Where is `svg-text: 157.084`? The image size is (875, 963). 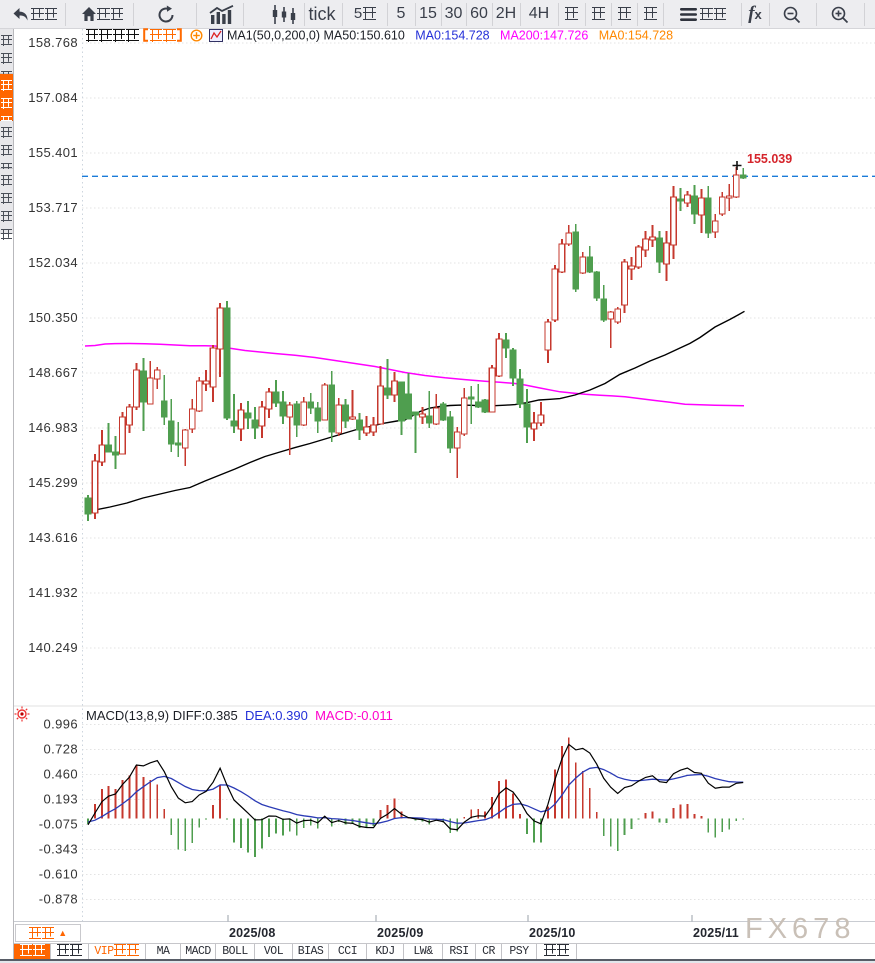
svg-text: 157.084 is located at coordinates (53, 97).